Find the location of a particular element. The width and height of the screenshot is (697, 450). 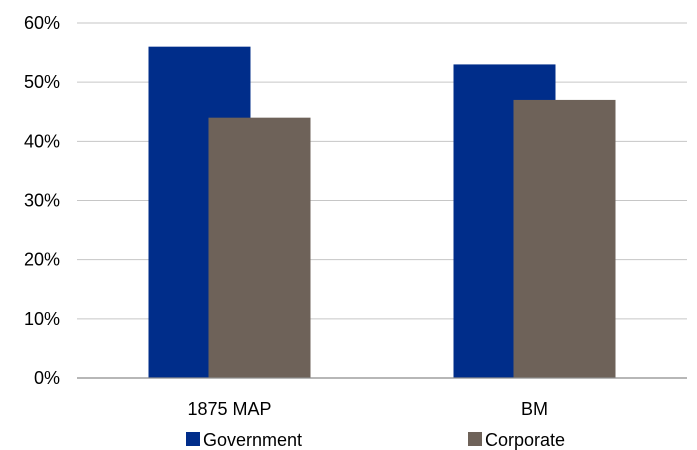

y-tick-label-3: 30% is located at coordinates (42, 201).